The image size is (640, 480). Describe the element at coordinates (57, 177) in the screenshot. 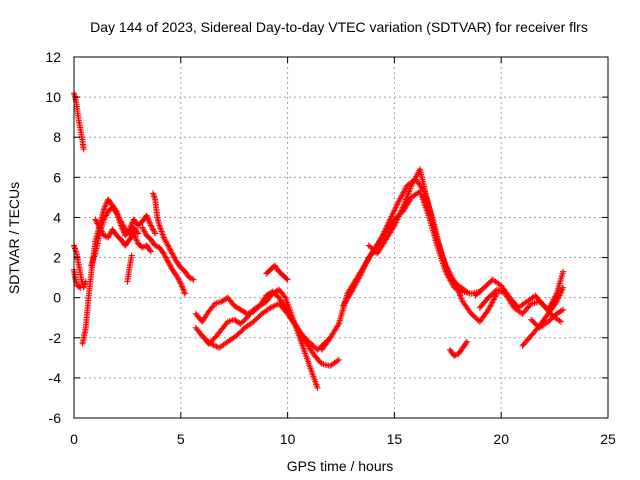

I see `y-tick-label: 6` at that location.